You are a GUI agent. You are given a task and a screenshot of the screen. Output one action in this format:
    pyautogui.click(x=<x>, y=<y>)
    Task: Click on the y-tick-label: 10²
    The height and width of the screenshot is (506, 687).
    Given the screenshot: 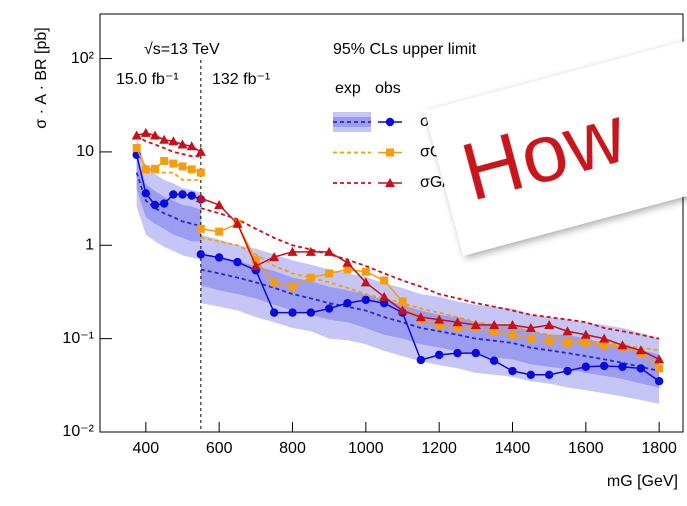 What is the action you would take?
    pyautogui.click(x=83, y=58)
    